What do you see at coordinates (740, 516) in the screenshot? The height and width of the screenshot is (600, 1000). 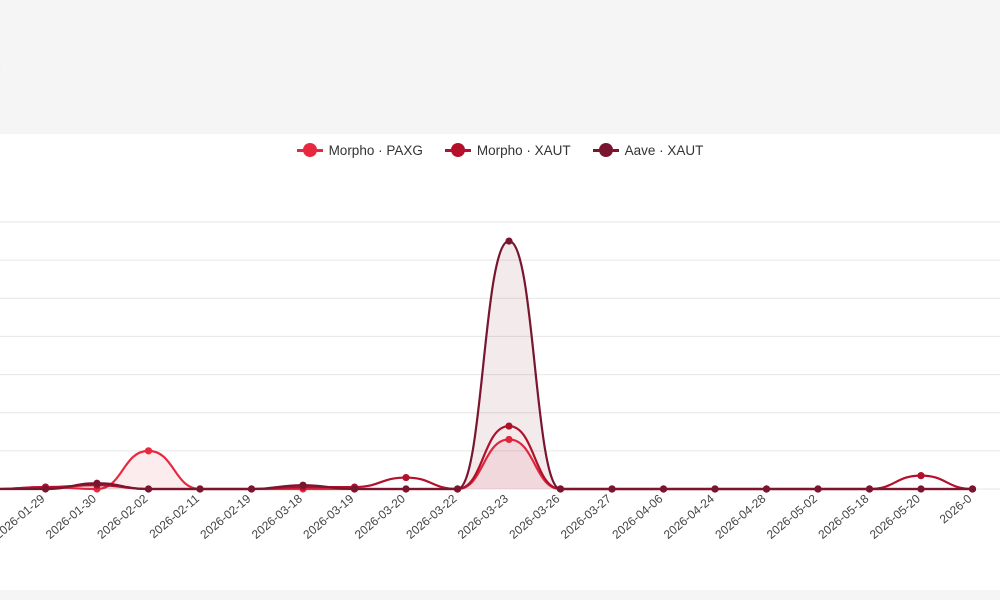 I see `x-tick-label: 2026-04-28` at bounding box center [740, 516].